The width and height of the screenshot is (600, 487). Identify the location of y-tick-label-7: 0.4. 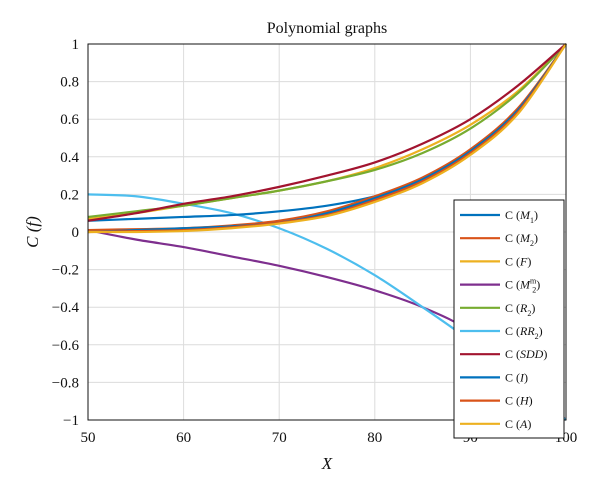
(69, 158).